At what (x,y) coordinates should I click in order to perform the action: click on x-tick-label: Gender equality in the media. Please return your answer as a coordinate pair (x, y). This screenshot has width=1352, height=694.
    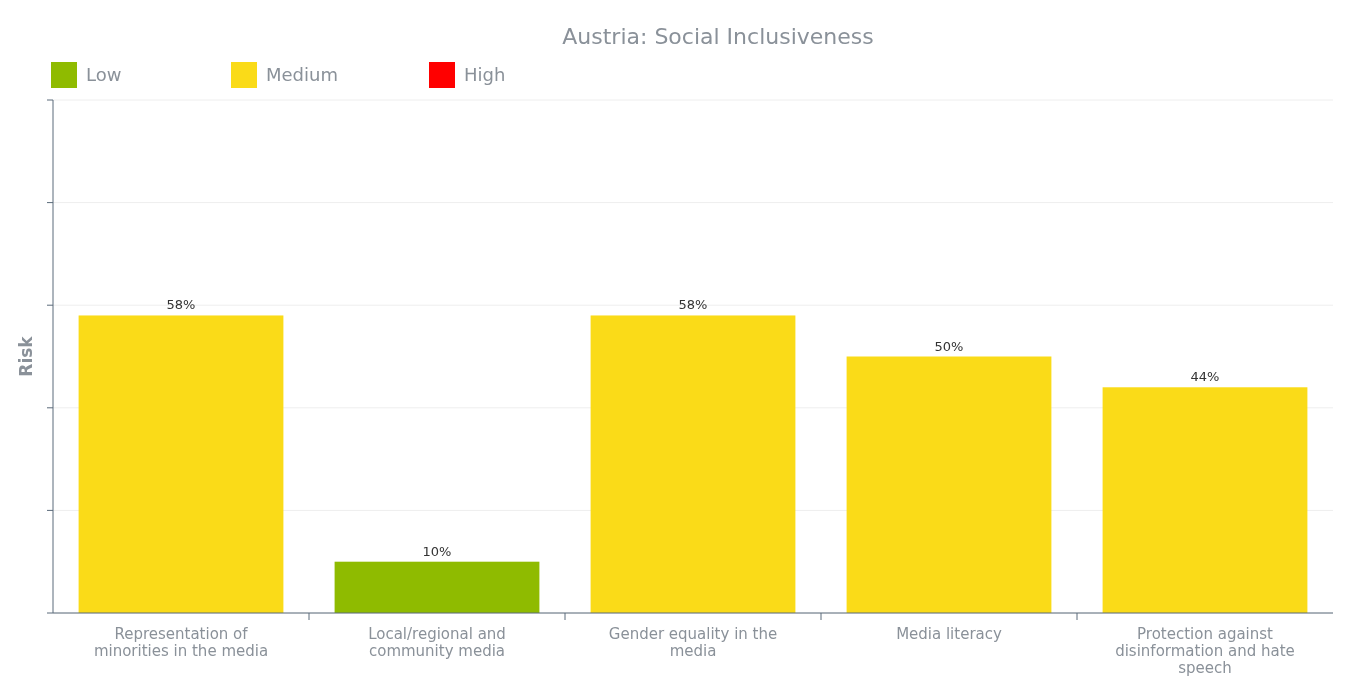
    Looking at the image, I should click on (693, 642).